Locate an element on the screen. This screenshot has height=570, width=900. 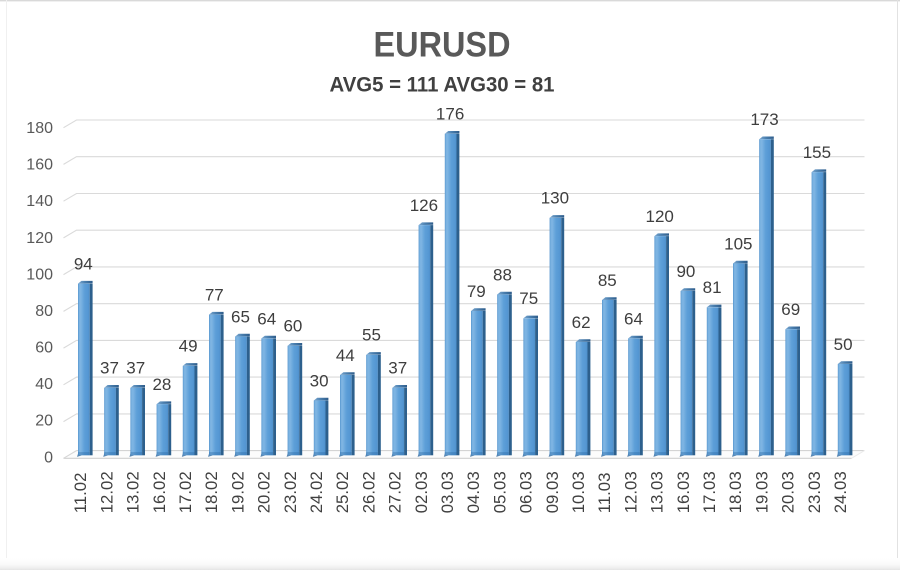
svg-text: 25.02 is located at coordinates (342, 492).